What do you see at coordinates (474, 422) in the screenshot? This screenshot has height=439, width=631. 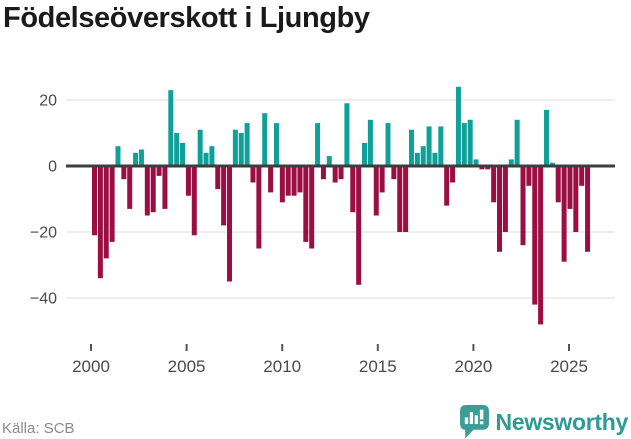 I see `newsworthy-badge-icon` at bounding box center [474, 422].